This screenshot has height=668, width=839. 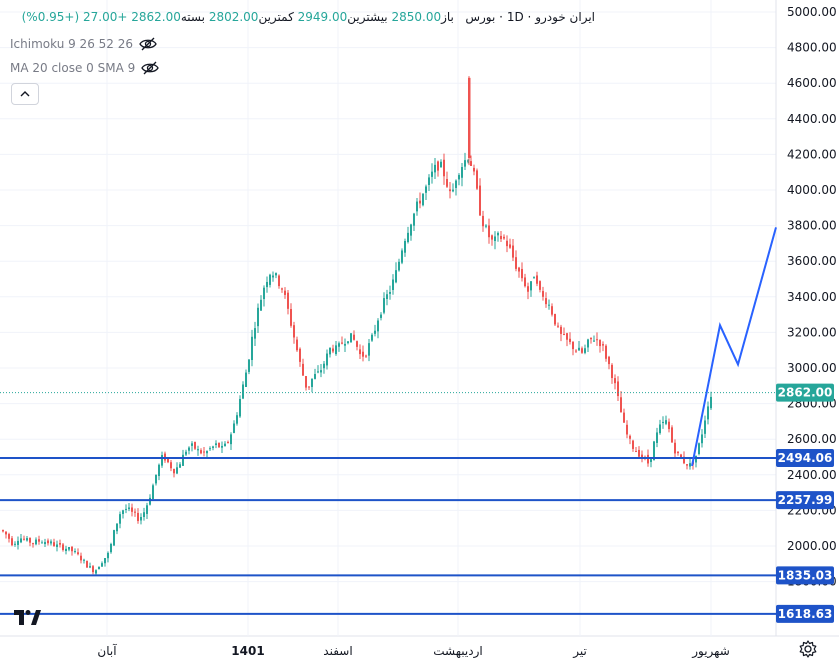 I want to click on x-tick-label: اردیبهشت, so click(x=457, y=651).